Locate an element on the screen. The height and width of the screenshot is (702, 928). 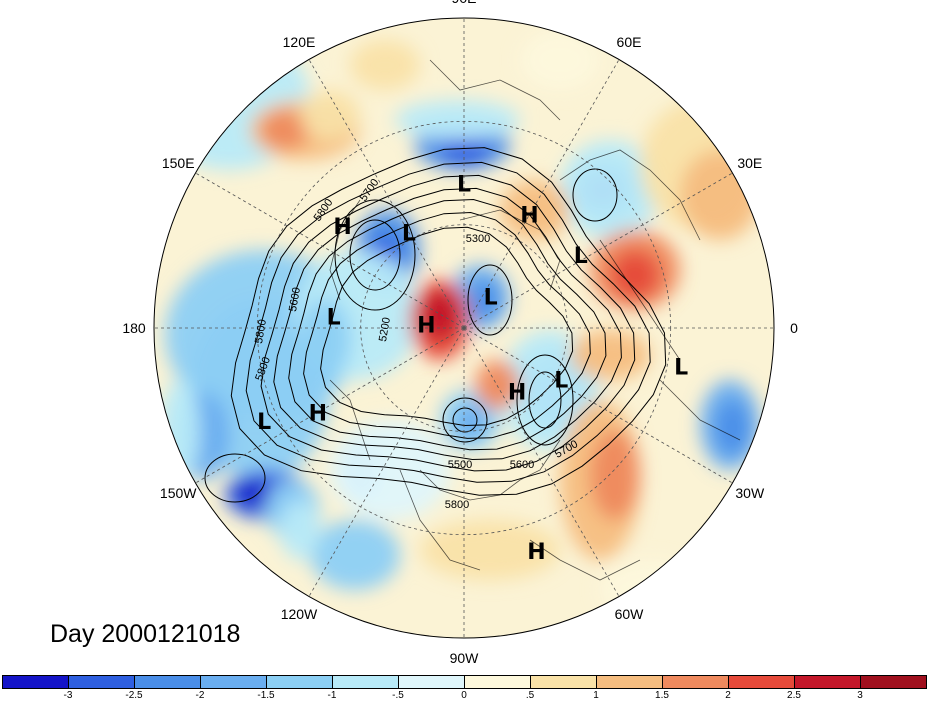
colorbar-tick-label: 1.5 is located at coordinates (662, 695).